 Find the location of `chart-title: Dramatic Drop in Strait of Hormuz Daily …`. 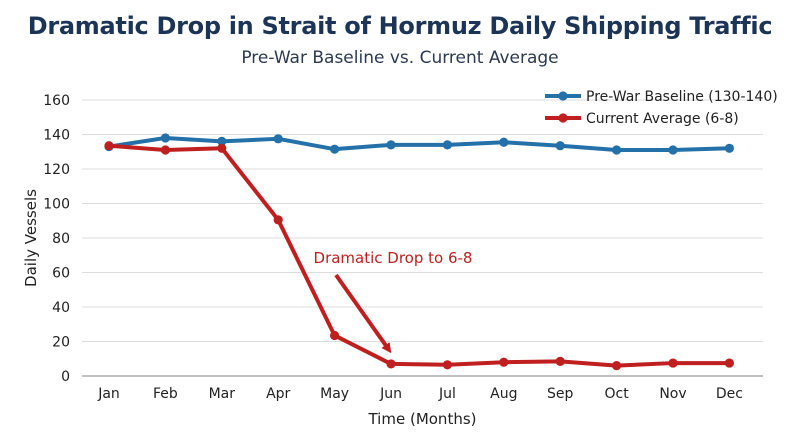

chart-title: Dramatic Drop in Strait of Hormuz Daily … is located at coordinates (400, 26).